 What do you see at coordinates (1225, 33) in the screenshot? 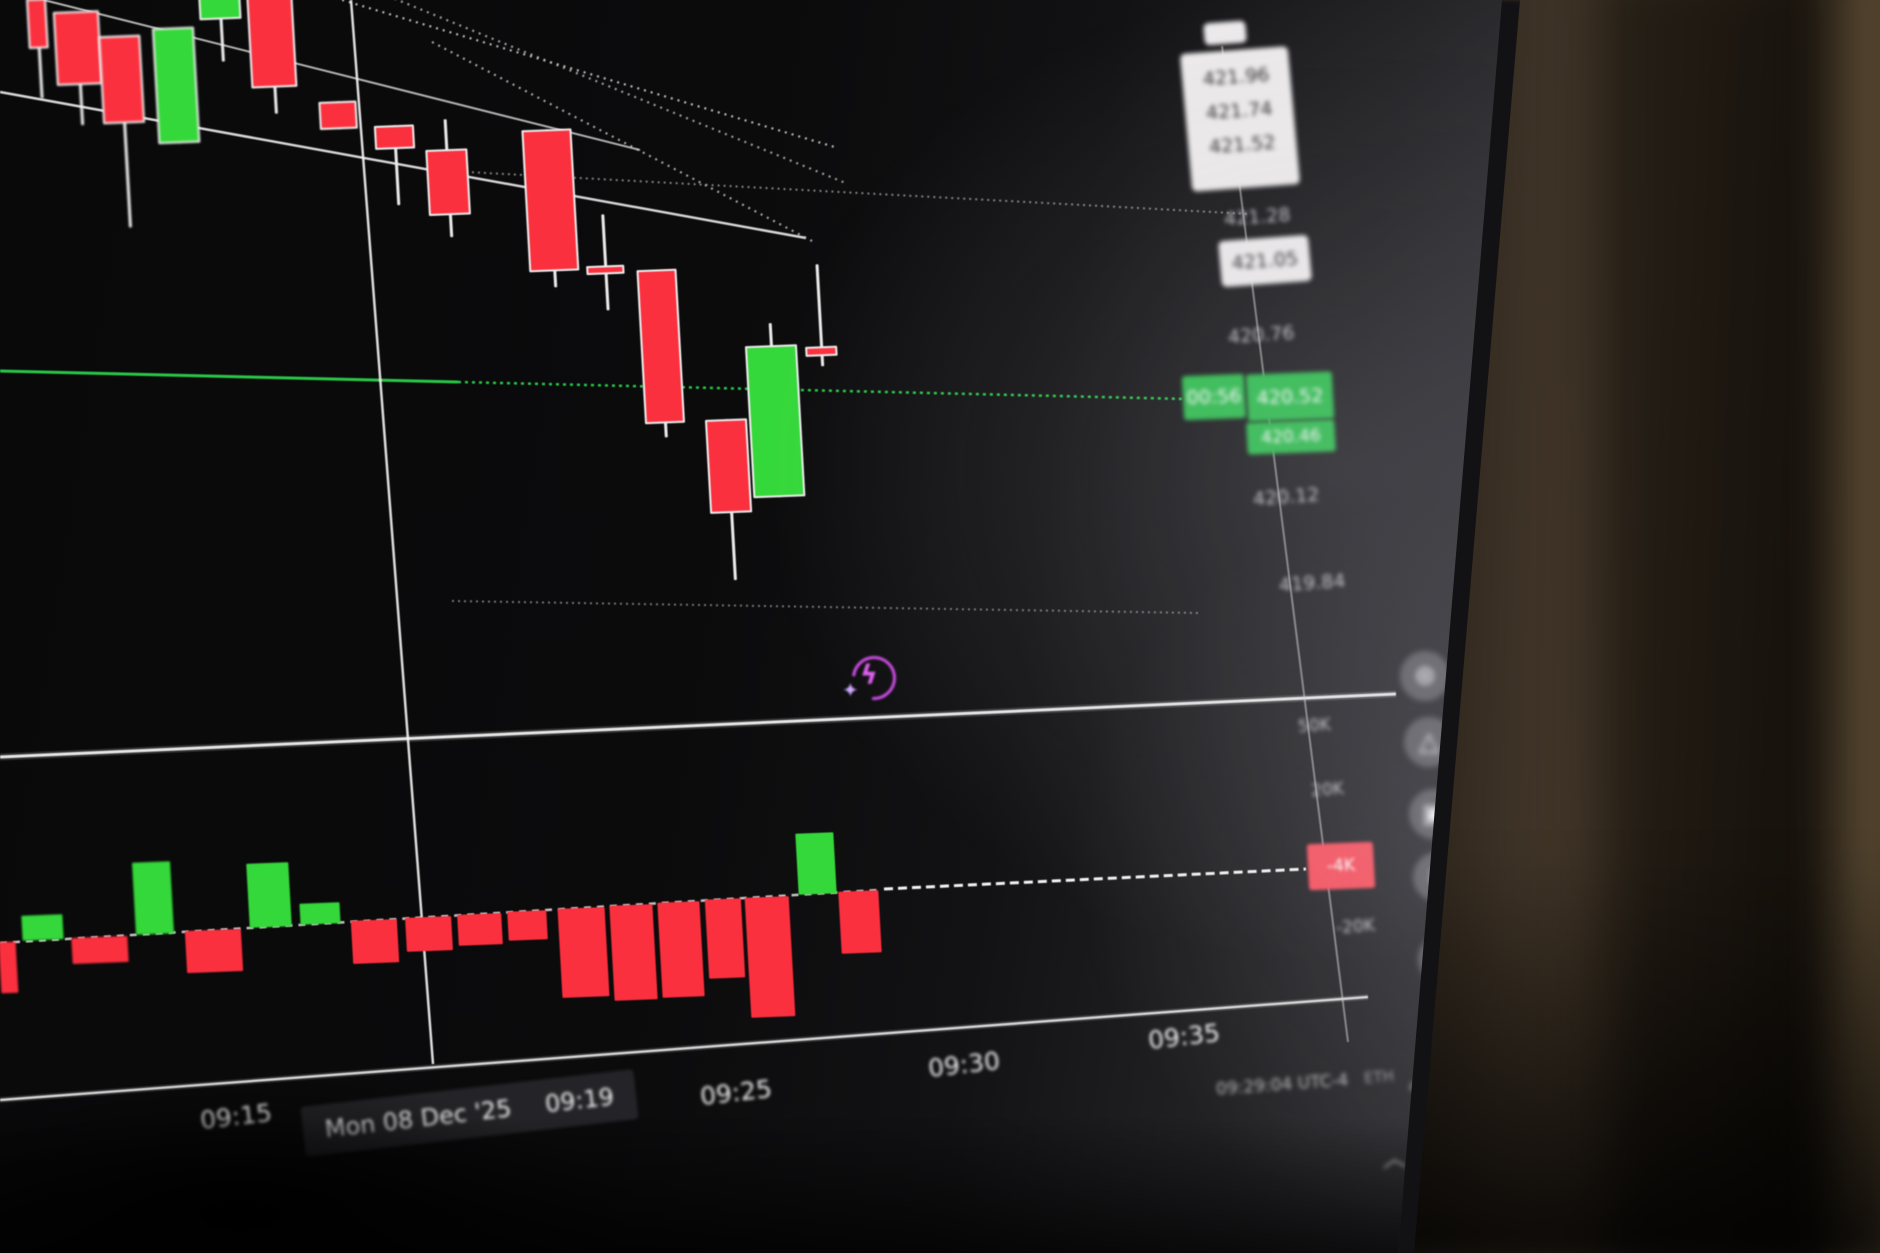
I see `price-label-stub` at bounding box center [1225, 33].